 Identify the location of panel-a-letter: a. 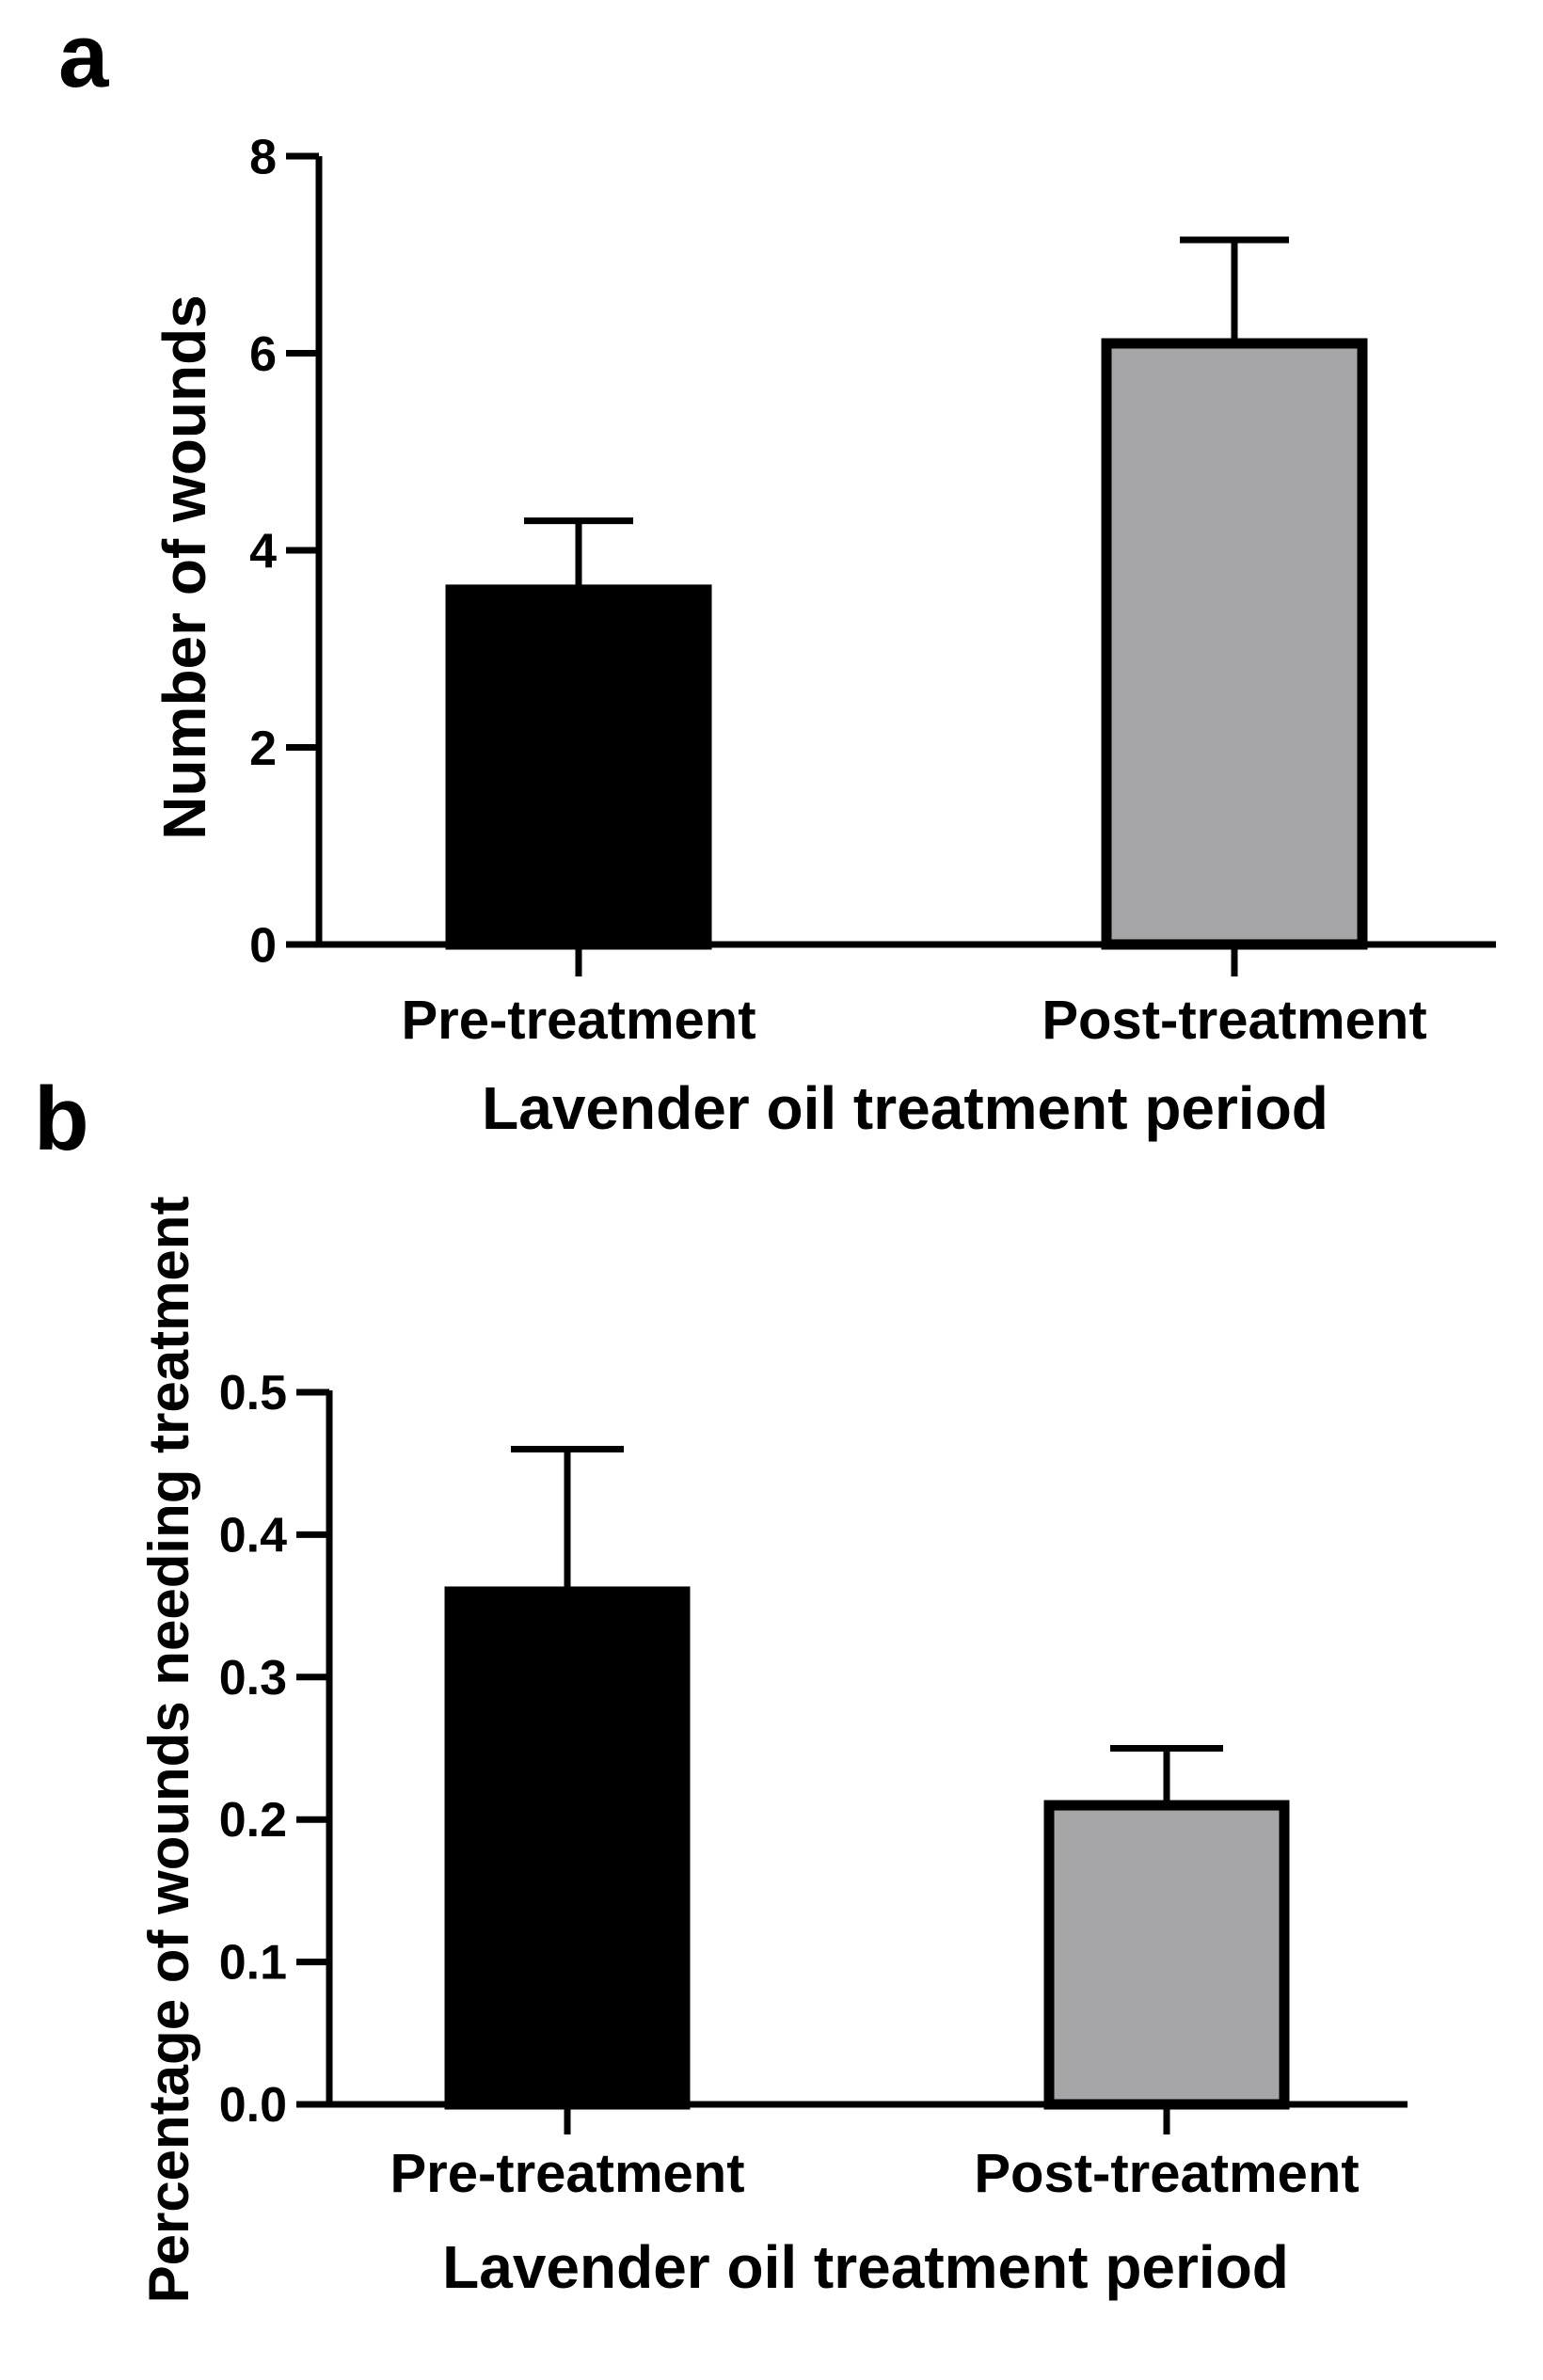
(83, 56).